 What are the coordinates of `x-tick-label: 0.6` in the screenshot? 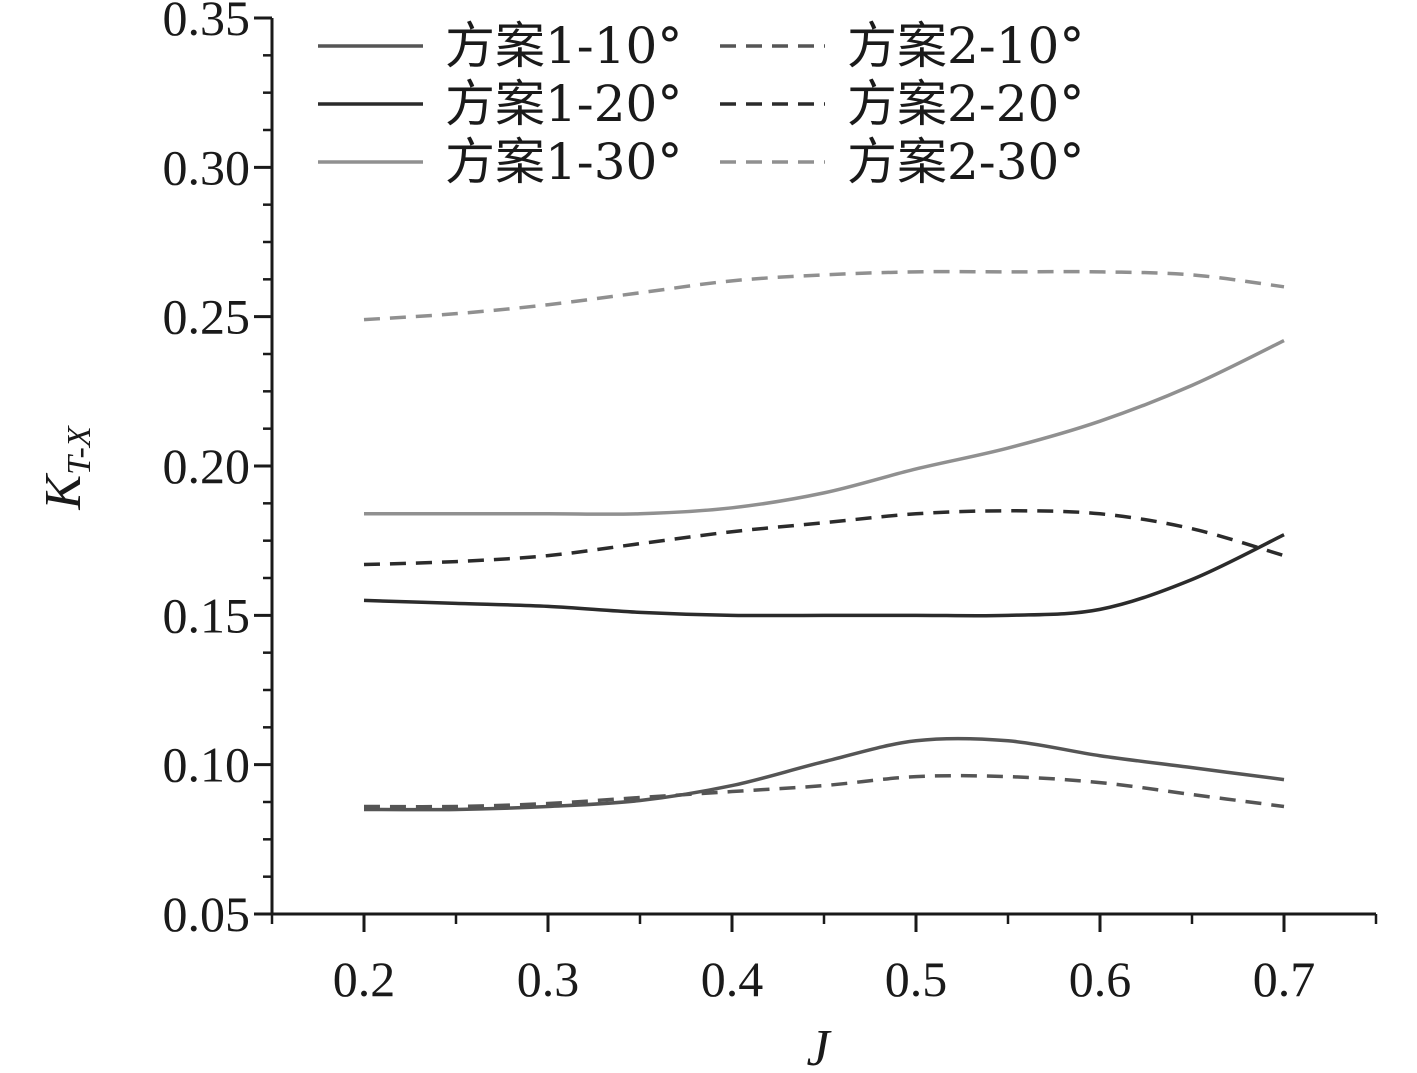 It's located at (1100, 979).